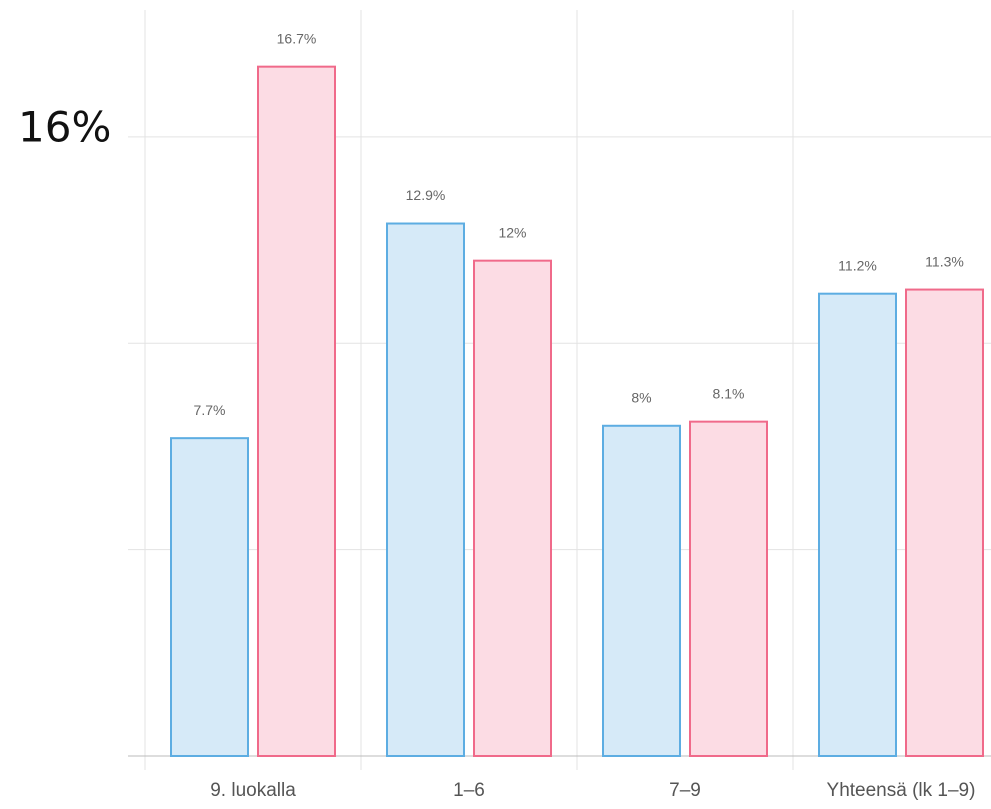  What do you see at coordinates (901, 790) in the screenshot?
I see `x-tick-label: Yhteensä (lk 1–9)` at bounding box center [901, 790].